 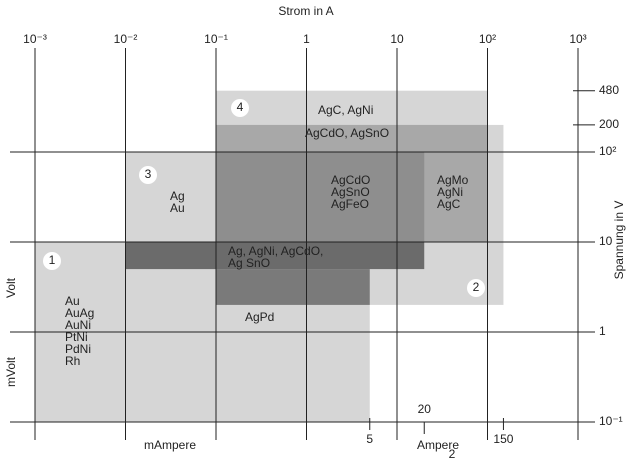 I want to click on side-label: Volt, so click(x=11, y=287).